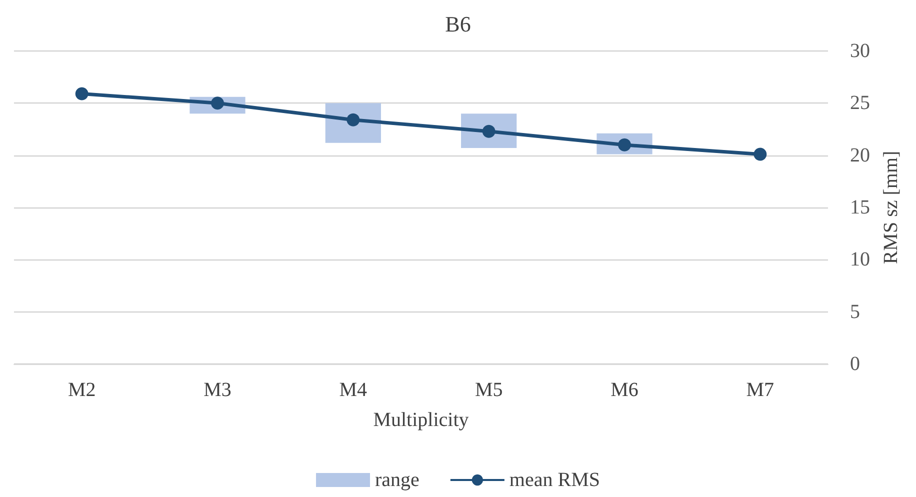  Describe the element at coordinates (421, 420) in the screenshot. I see `x-axis-title: Multiplicity` at that location.